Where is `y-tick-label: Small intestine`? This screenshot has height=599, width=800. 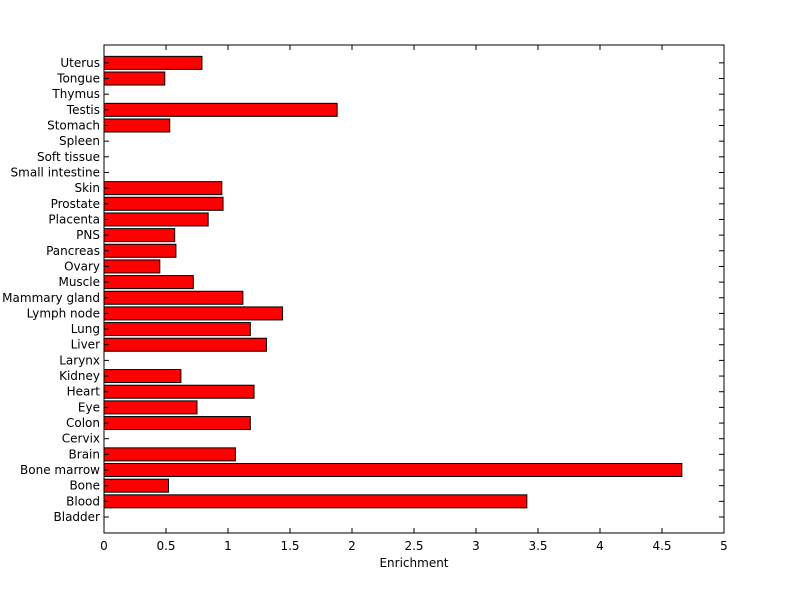
y-tick-label: Small intestine is located at coordinates (55, 172).